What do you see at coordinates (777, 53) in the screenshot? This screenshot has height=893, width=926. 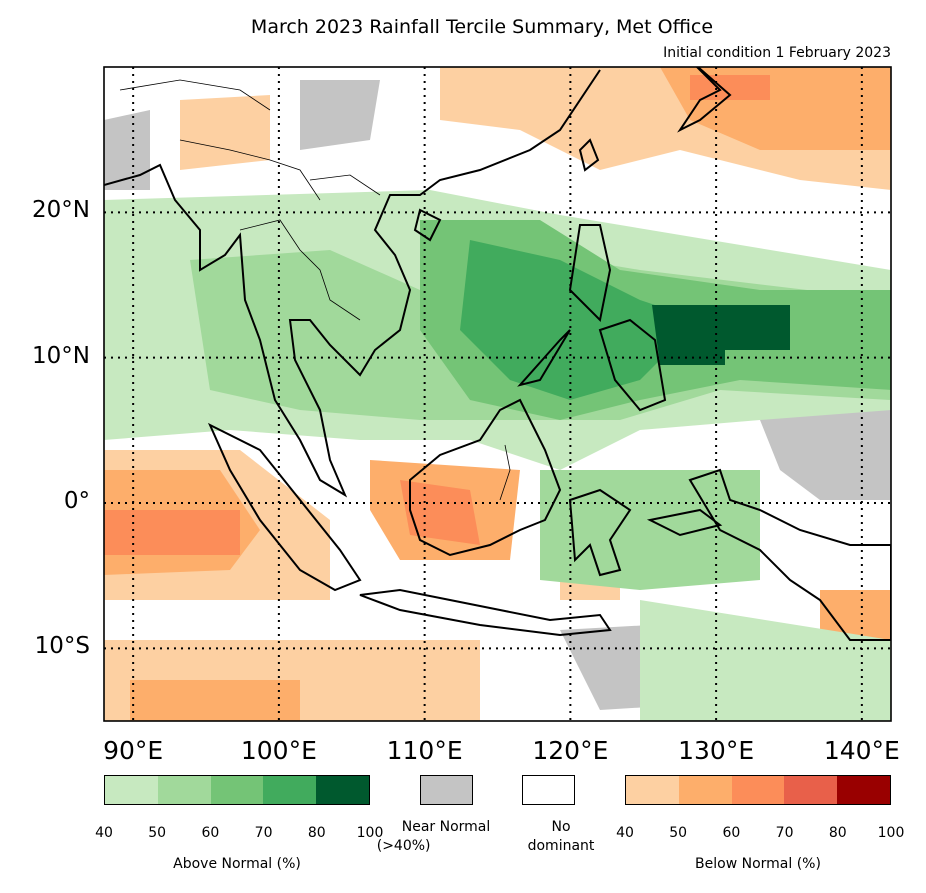 I see `map-subtitle: Initial condition 1 February 2023` at bounding box center [777, 53].